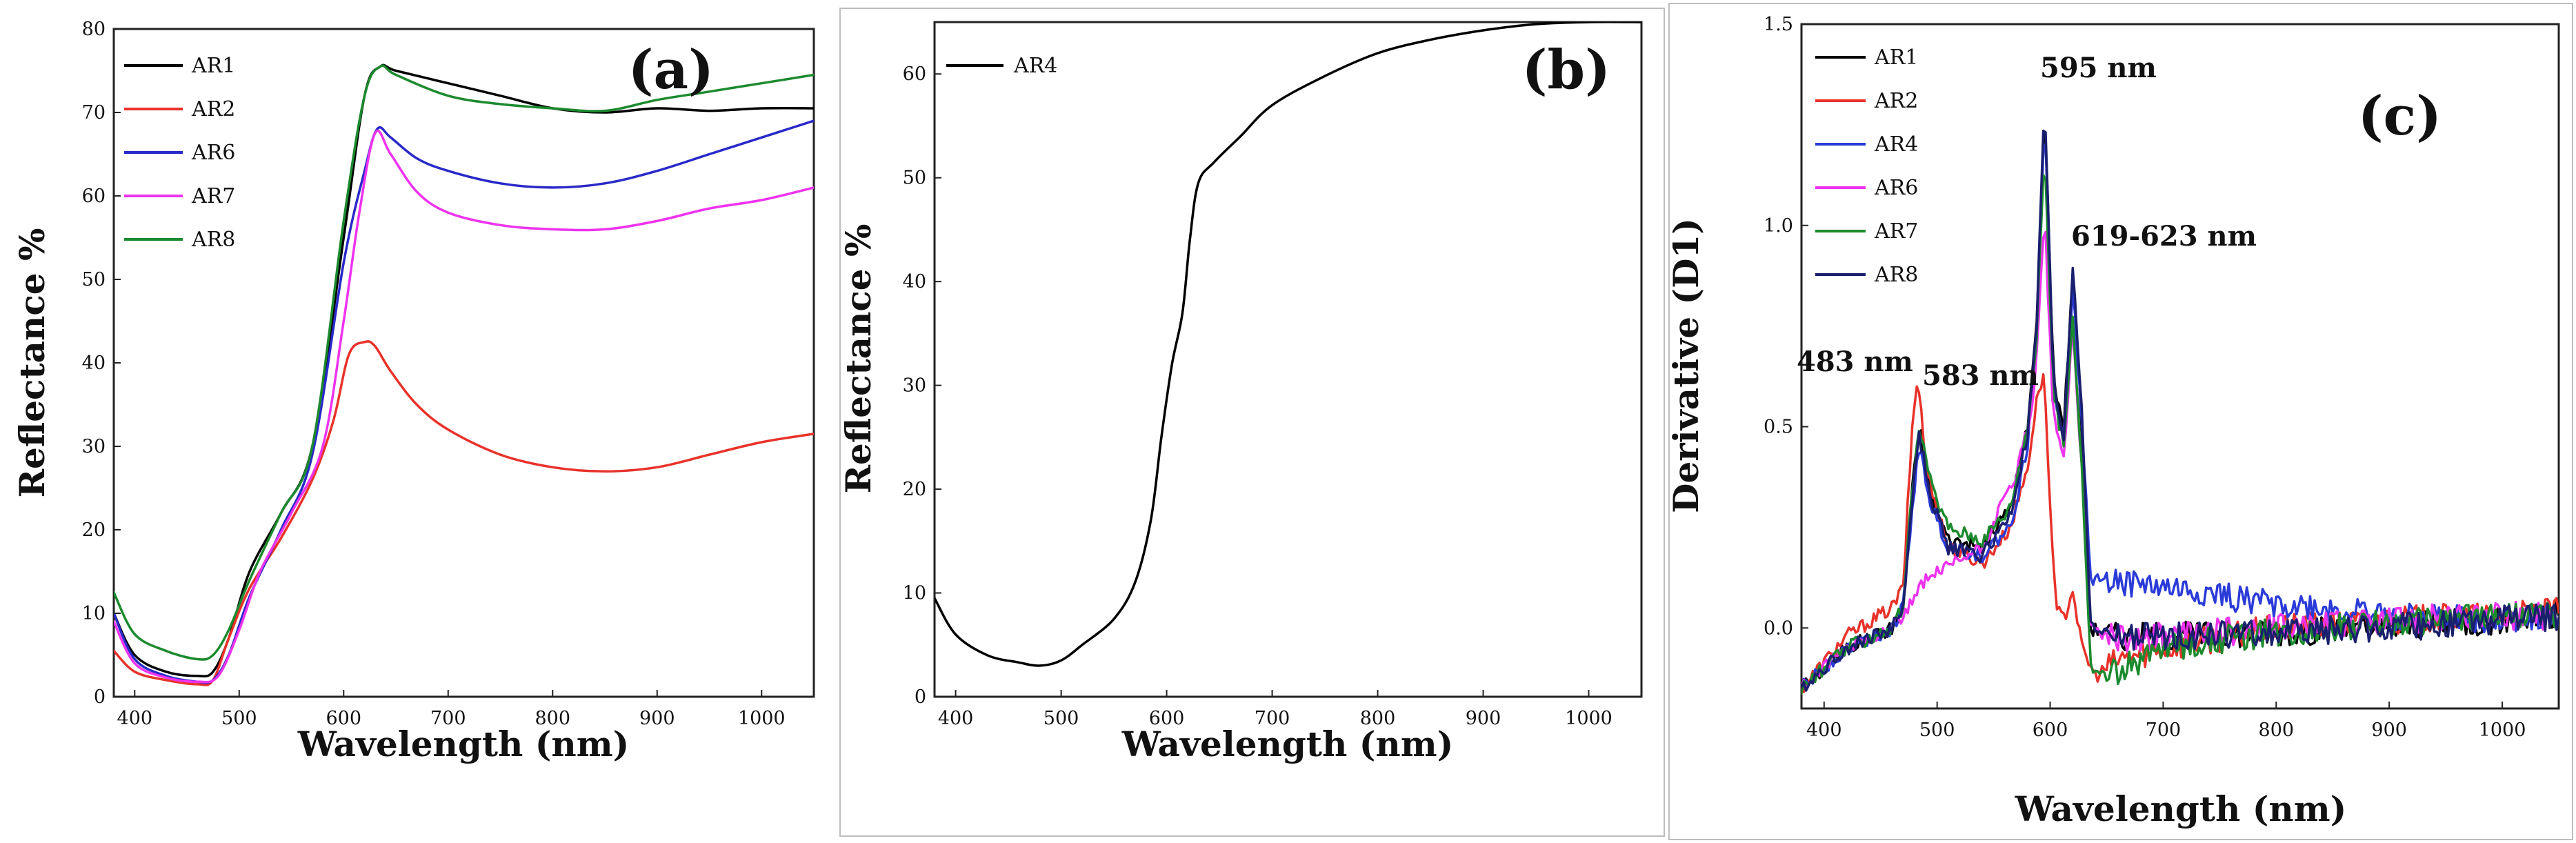 The height and width of the screenshot is (843, 2576). What do you see at coordinates (858, 359) in the screenshot?
I see `panel-b-y-axis-label: Reflectance %` at bounding box center [858, 359].